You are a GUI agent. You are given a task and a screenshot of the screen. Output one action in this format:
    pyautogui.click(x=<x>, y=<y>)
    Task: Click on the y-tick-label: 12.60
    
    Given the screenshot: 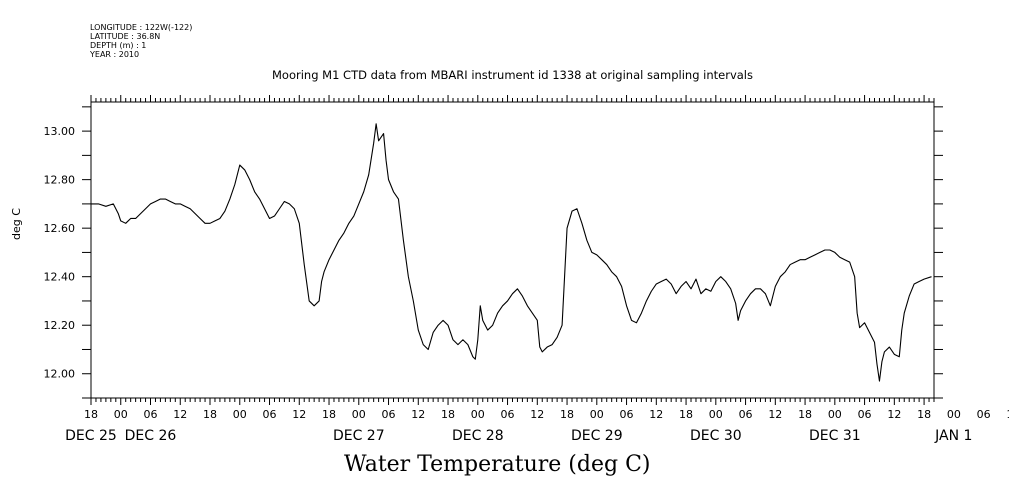 What is the action you would take?
    pyautogui.click(x=60, y=228)
    